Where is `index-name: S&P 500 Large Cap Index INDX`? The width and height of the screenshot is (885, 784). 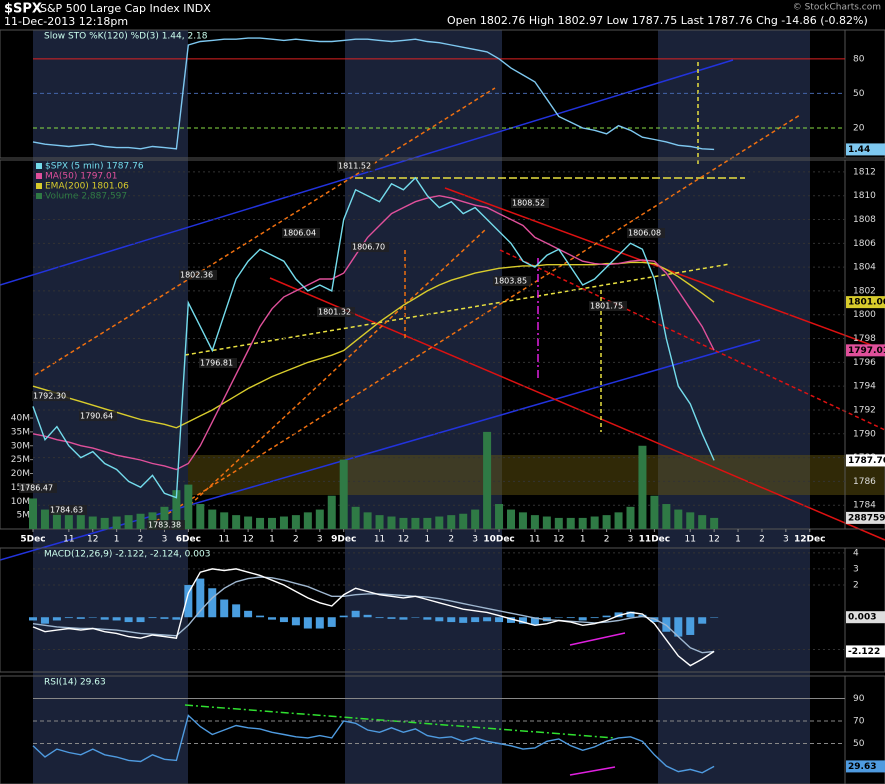 index-name: S&P 500 Large Cap Index INDX is located at coordinates (125, 8).